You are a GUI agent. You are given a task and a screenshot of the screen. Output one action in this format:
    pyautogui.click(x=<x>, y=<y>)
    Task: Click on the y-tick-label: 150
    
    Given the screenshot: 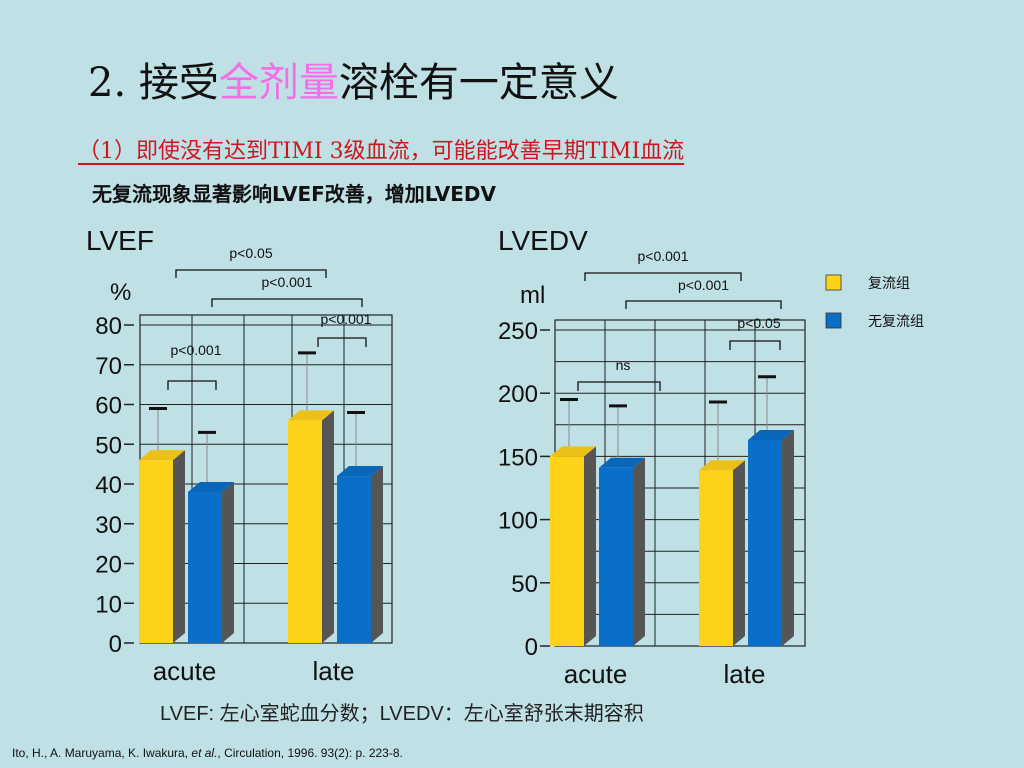 What is the action you would take?
    pyautogui.click(x=518, y=457)
    